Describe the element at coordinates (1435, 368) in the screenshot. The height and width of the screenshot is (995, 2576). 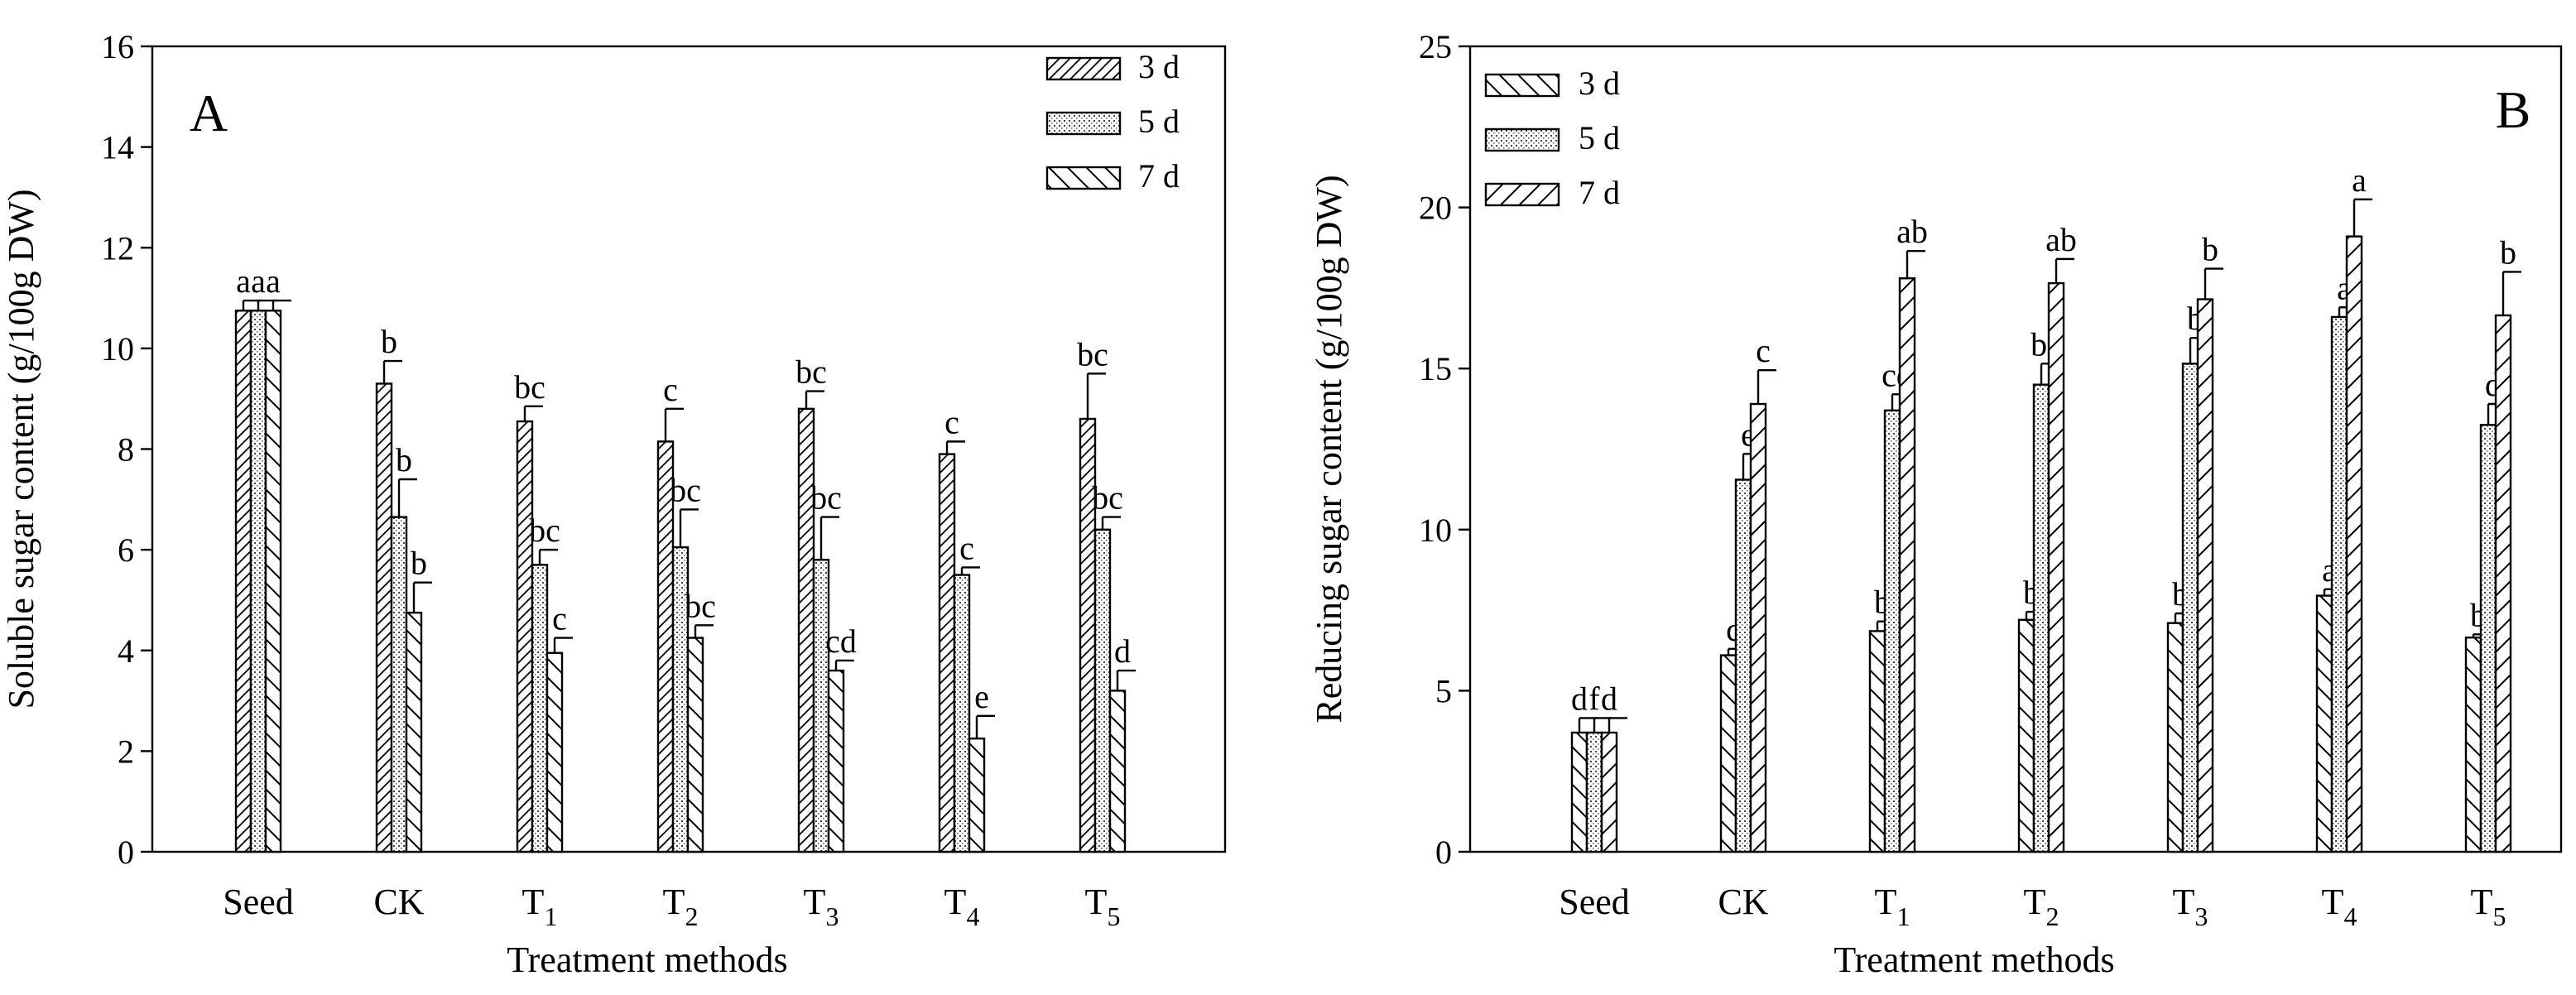
I see `y-tick-label: 15` at that location.